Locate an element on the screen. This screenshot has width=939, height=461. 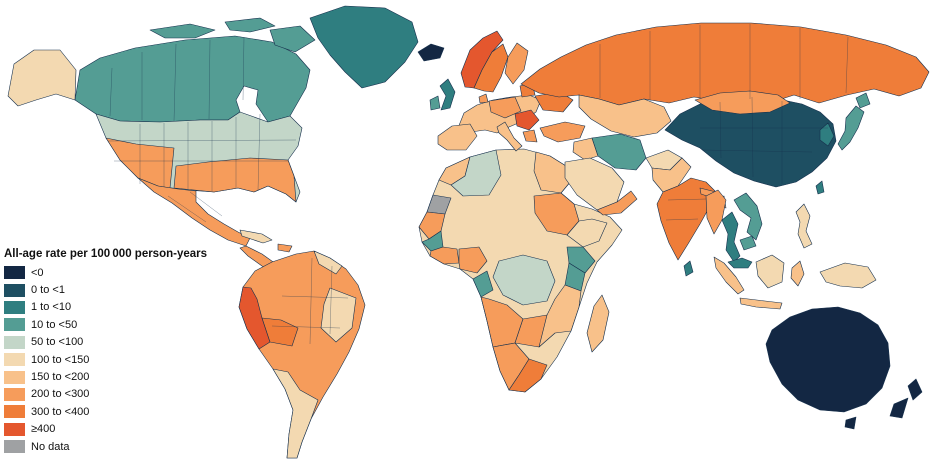
region-thailand is located at coordinates (731, 237).